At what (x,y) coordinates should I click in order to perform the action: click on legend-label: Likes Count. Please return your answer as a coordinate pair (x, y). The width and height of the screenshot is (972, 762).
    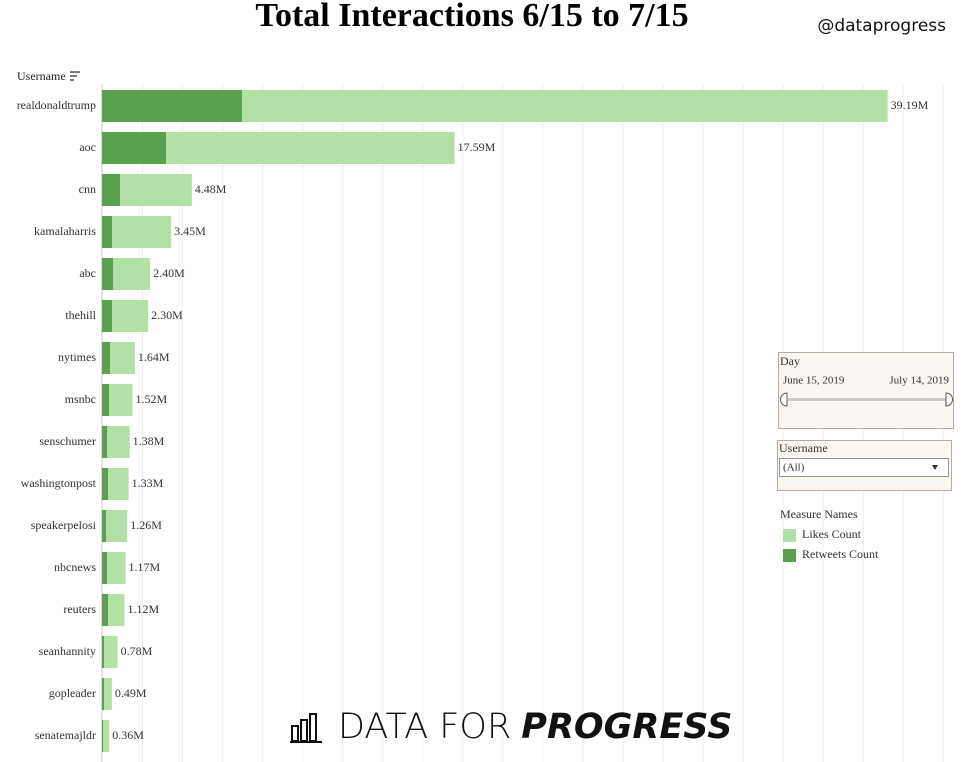
    Looking at the image, I should click on (832, 534).